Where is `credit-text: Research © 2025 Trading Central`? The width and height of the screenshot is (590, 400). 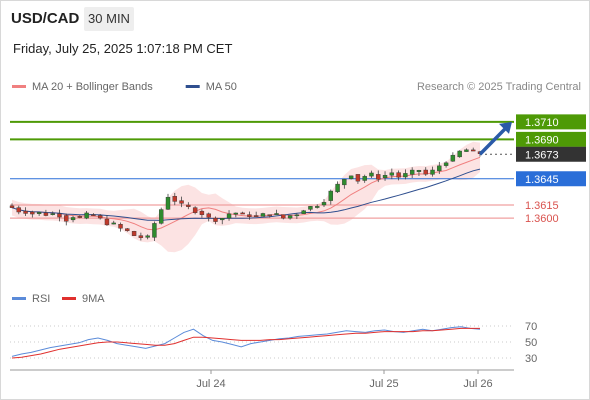 credit-text: Research © 2025 Trading Central is located at coordinates (499, 87).